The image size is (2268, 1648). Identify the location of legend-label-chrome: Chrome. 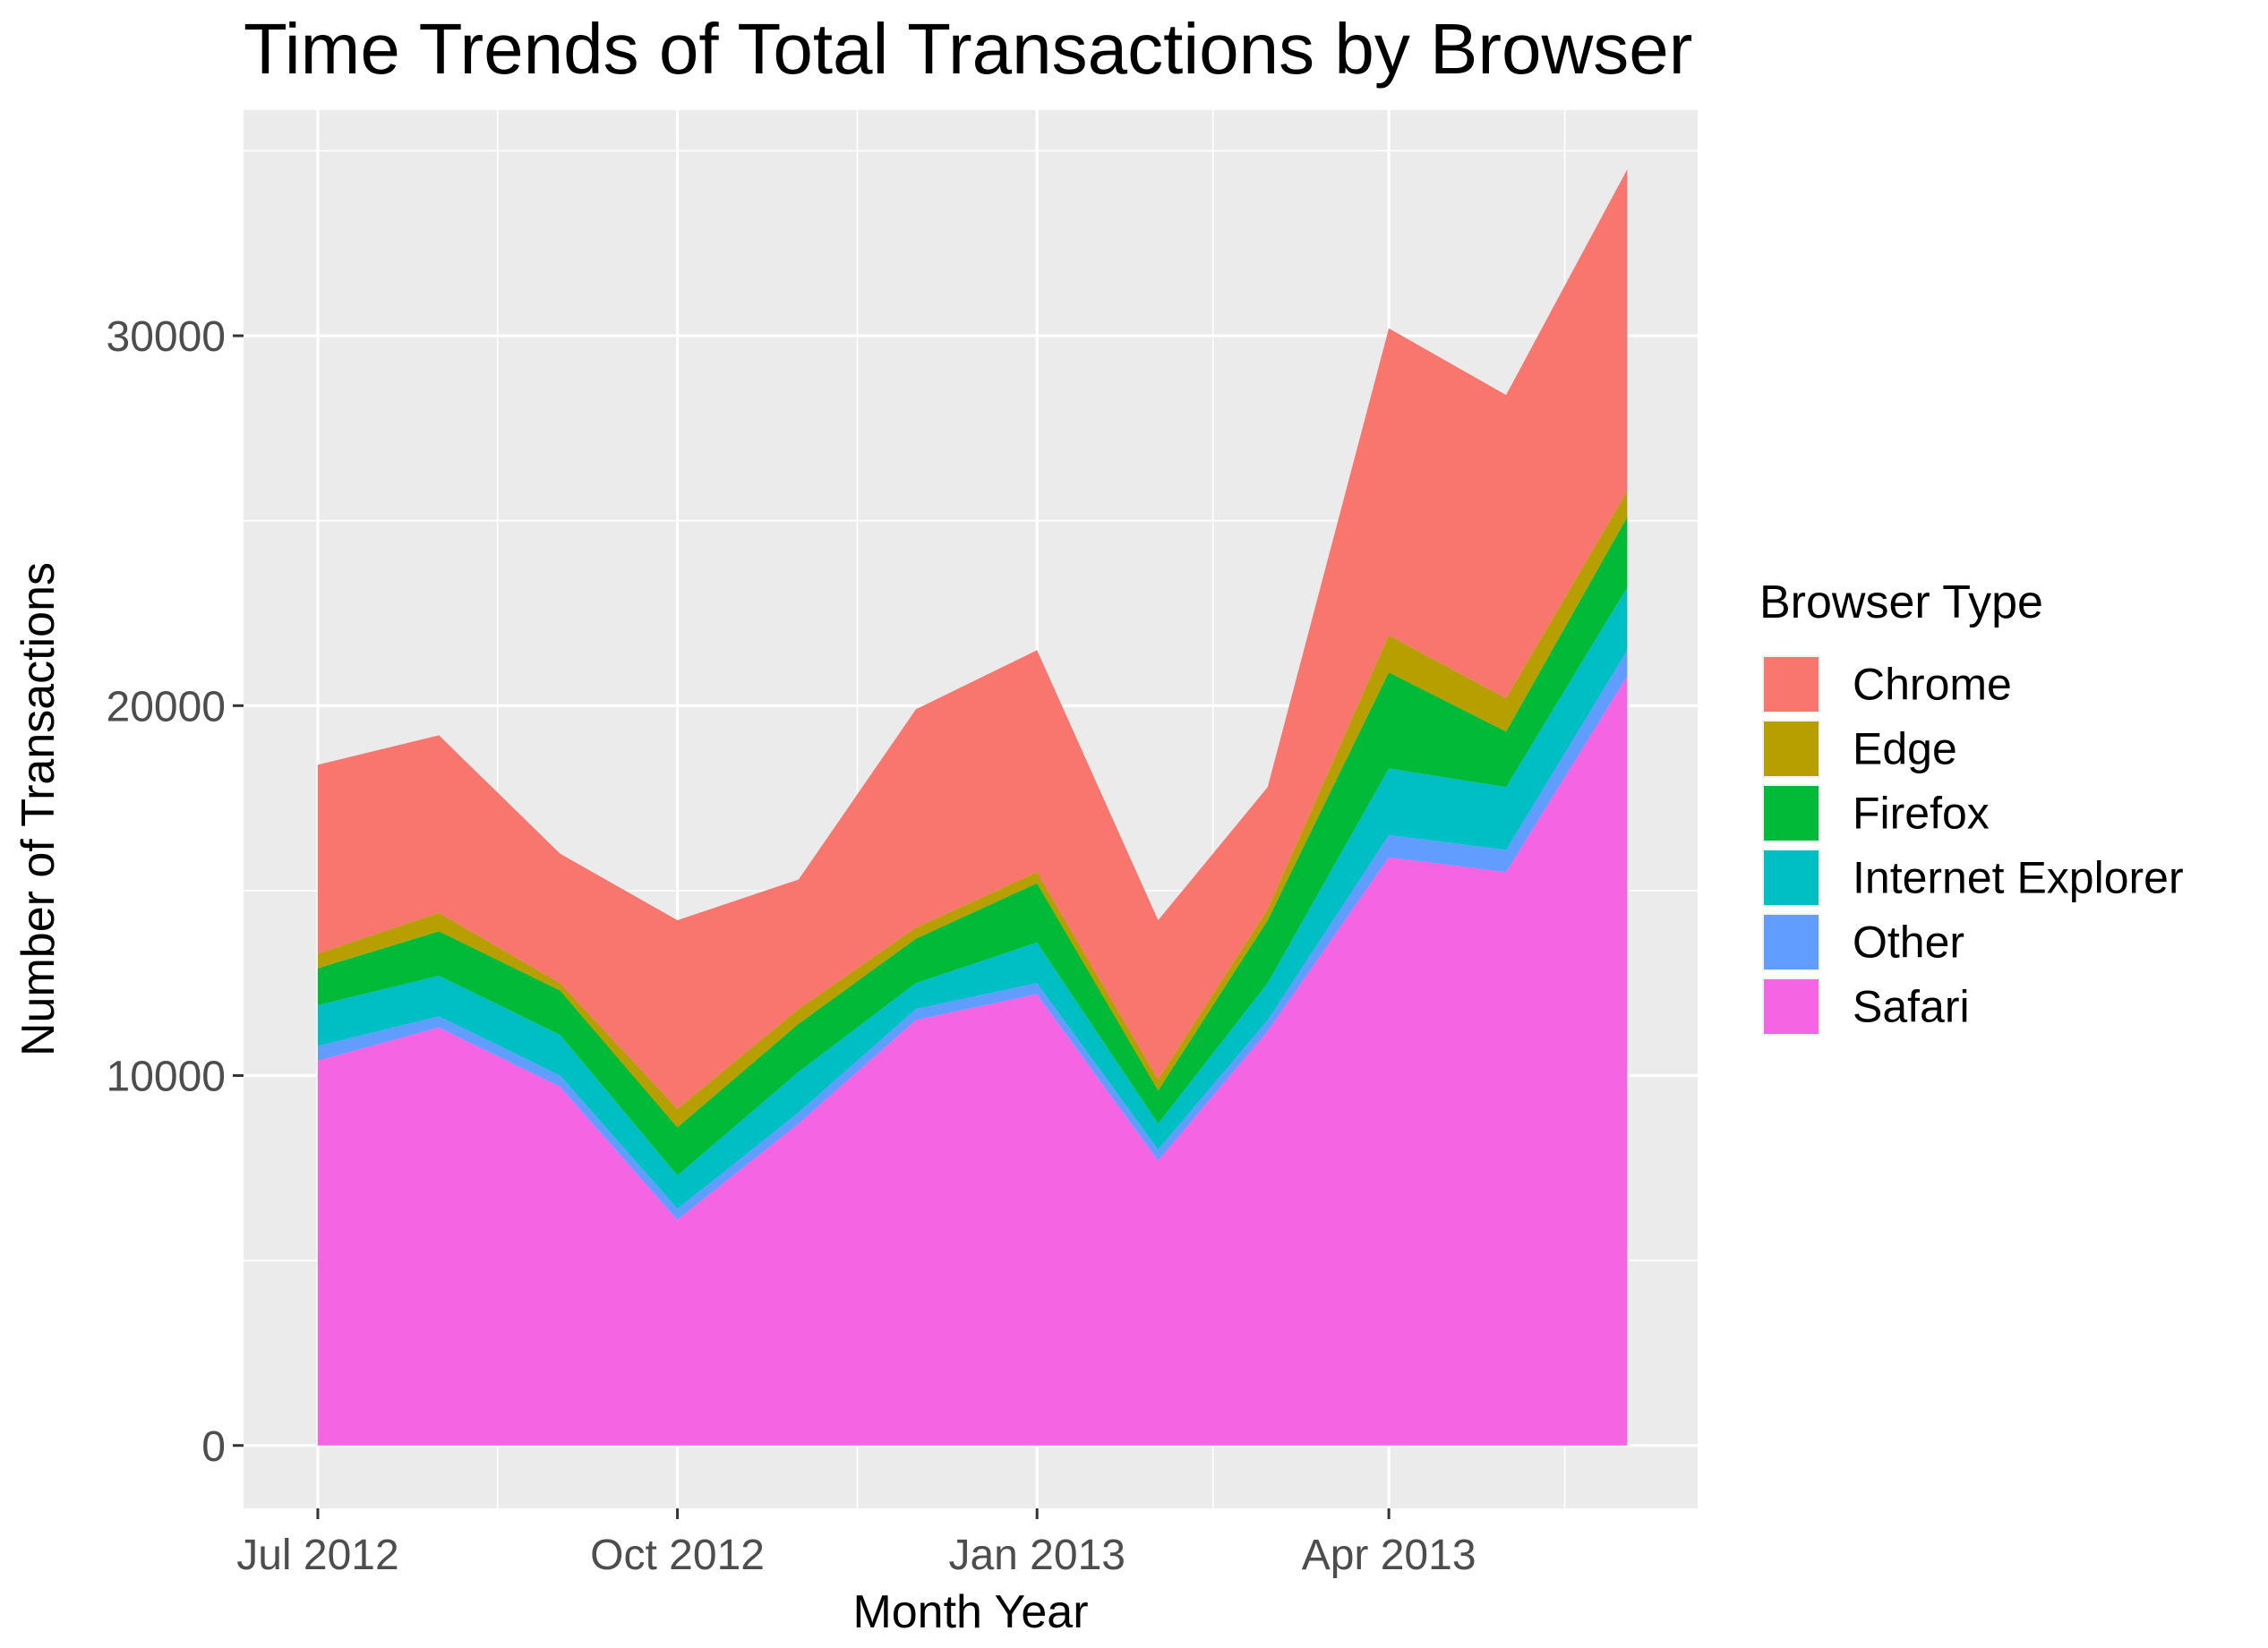
(1932, 685).